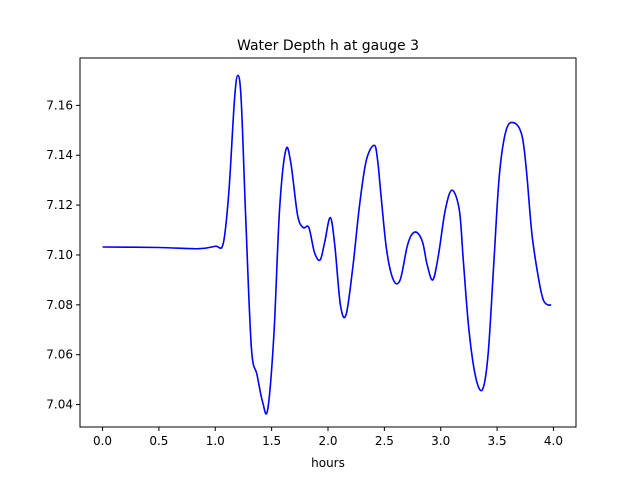 The width and height of the screenshot is (640, 480). I want to click on y-tick-label: 7.10, so click(59, 255).